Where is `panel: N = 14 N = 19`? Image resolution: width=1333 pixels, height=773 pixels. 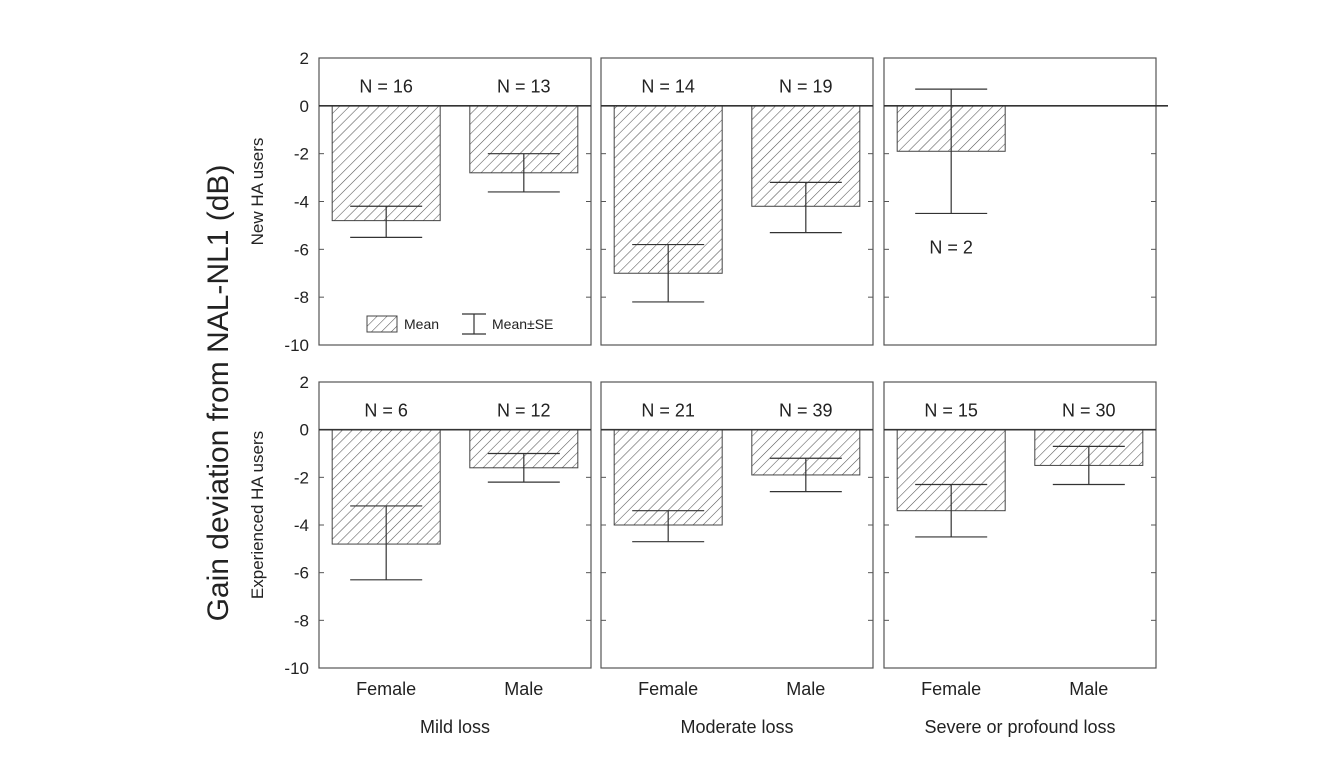
panel: N = 14 N = 19 is located at coordinates (737, 201).